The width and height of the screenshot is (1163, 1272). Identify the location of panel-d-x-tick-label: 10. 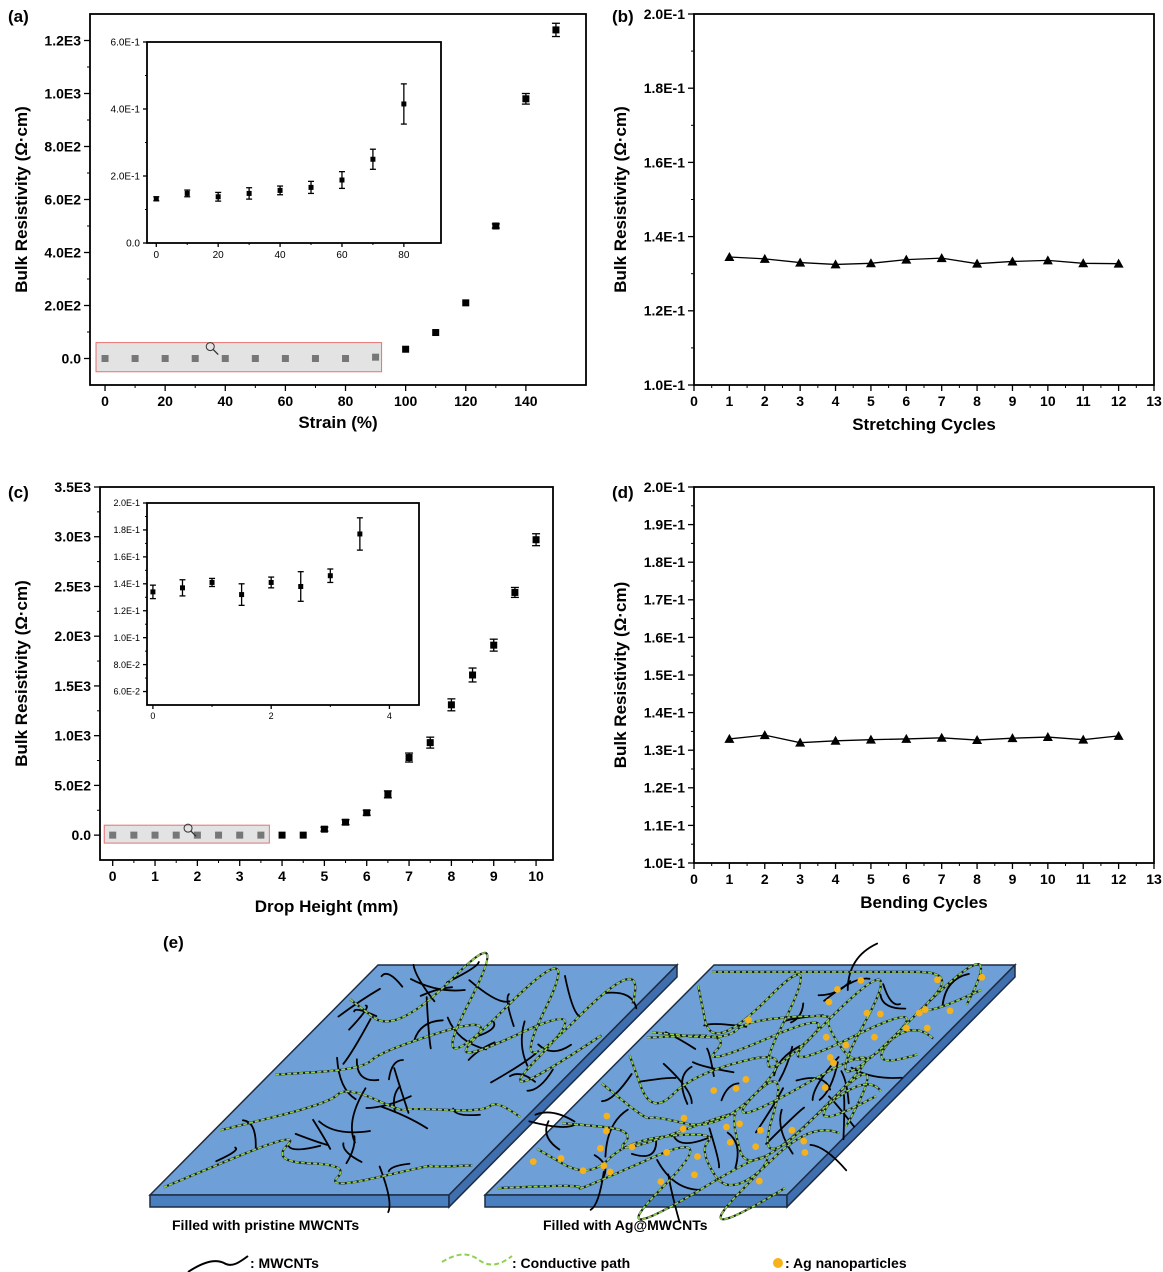
(1048, 879).